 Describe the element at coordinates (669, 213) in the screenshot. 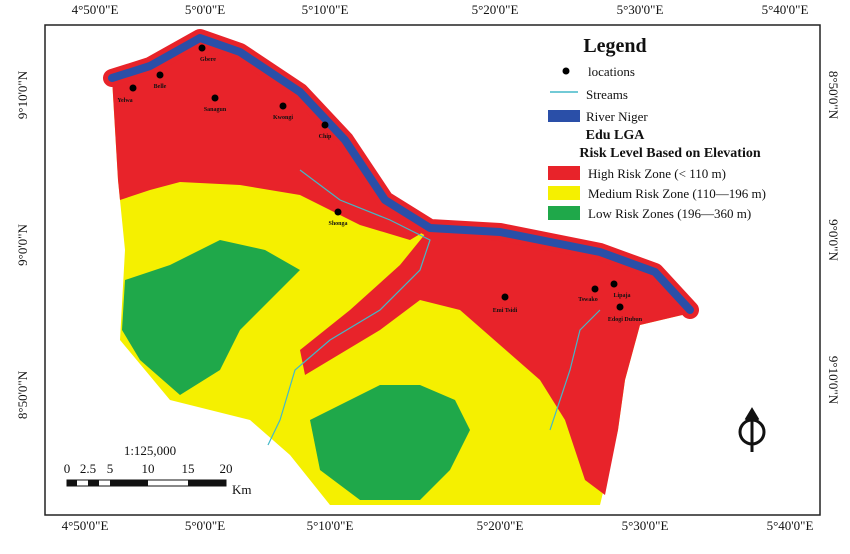

I see `legend-label: Low Risk Zones (196—360 m)` at that location.